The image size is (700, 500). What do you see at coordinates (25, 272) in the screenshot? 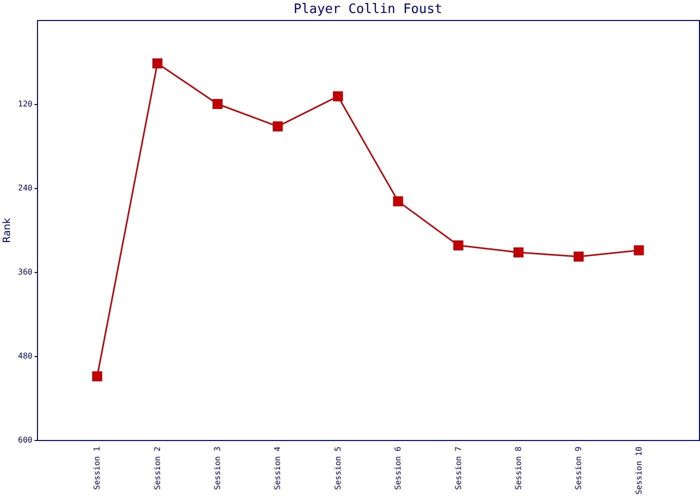
I see `y-tick-label: 360` at bounding box center [25, 272].